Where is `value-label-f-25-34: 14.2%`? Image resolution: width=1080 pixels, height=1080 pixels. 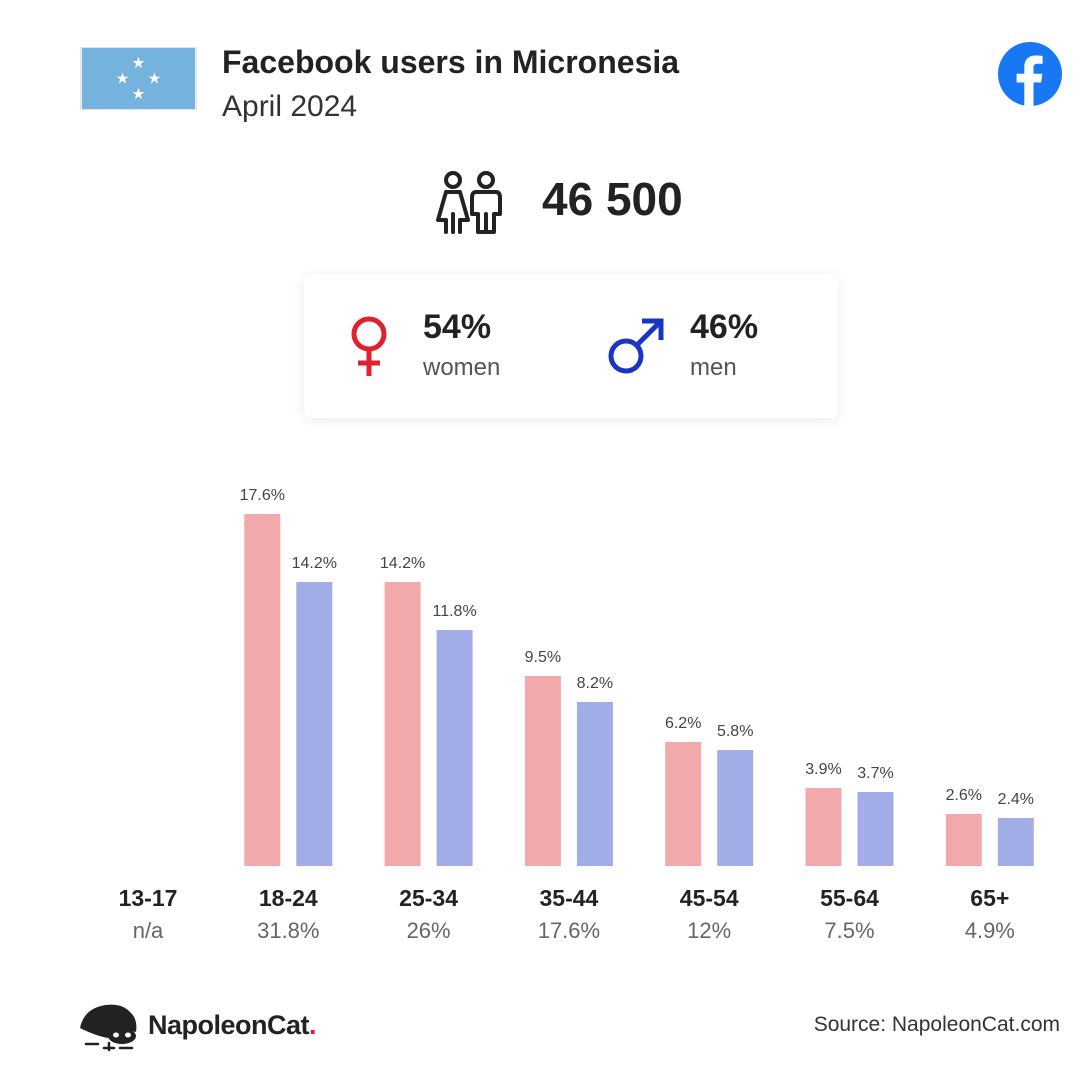
value-label-f-25-34: 14.2% is located at coordinates (402, 563).